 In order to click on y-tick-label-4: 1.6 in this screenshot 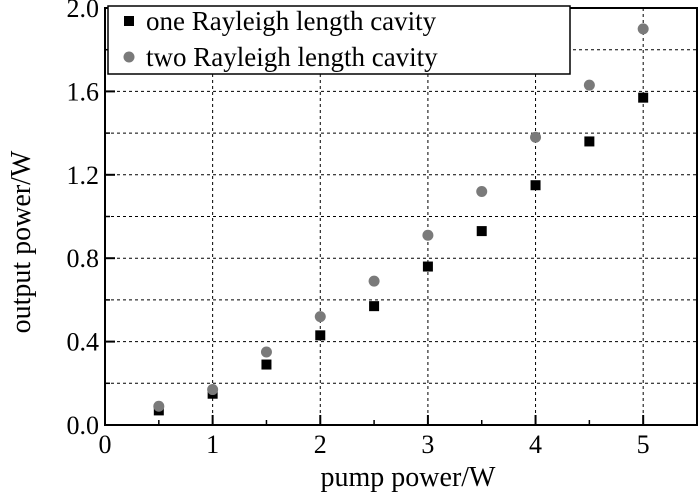, I will do `click(83, 91)`.